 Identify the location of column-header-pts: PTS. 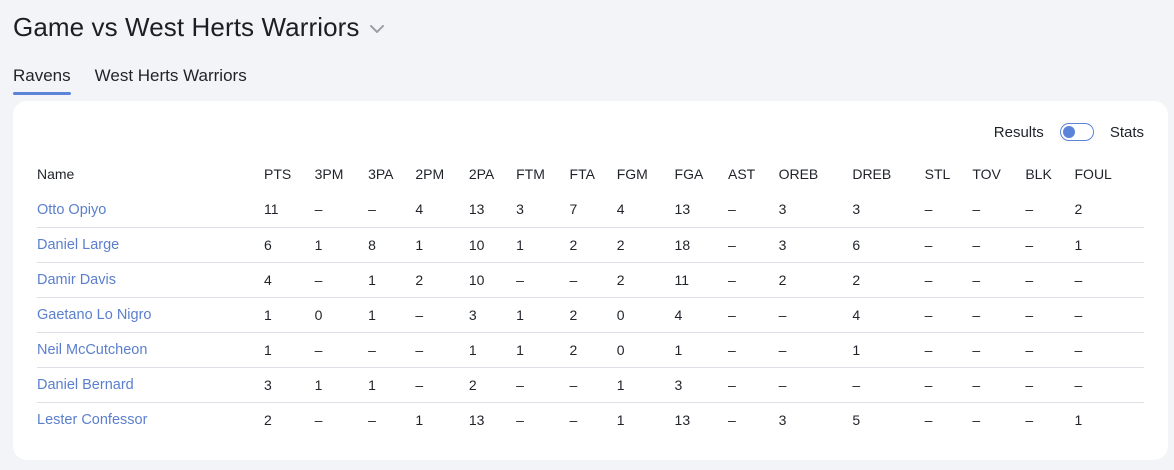
(278, 174).